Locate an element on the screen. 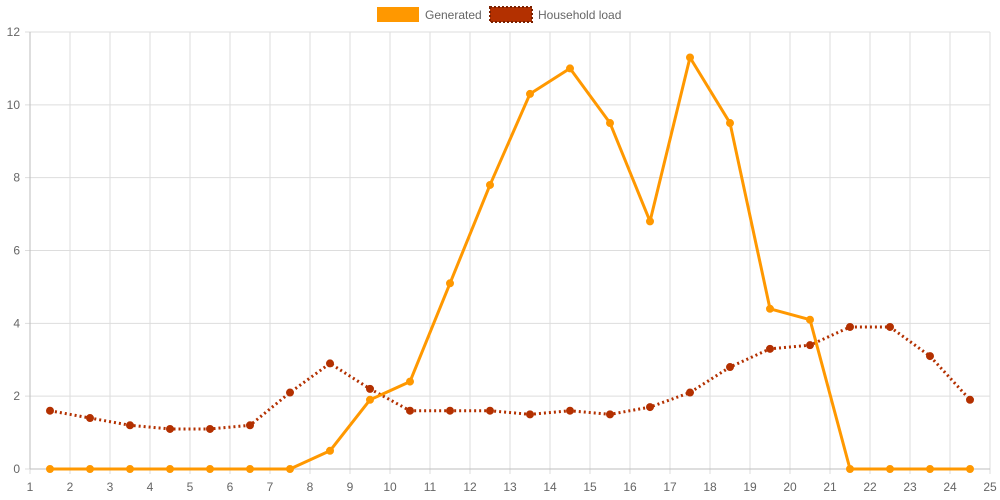 The width and height of the screenshot is (1000, 500). x-tick-label: 17 is located at coordinates (670, 487).